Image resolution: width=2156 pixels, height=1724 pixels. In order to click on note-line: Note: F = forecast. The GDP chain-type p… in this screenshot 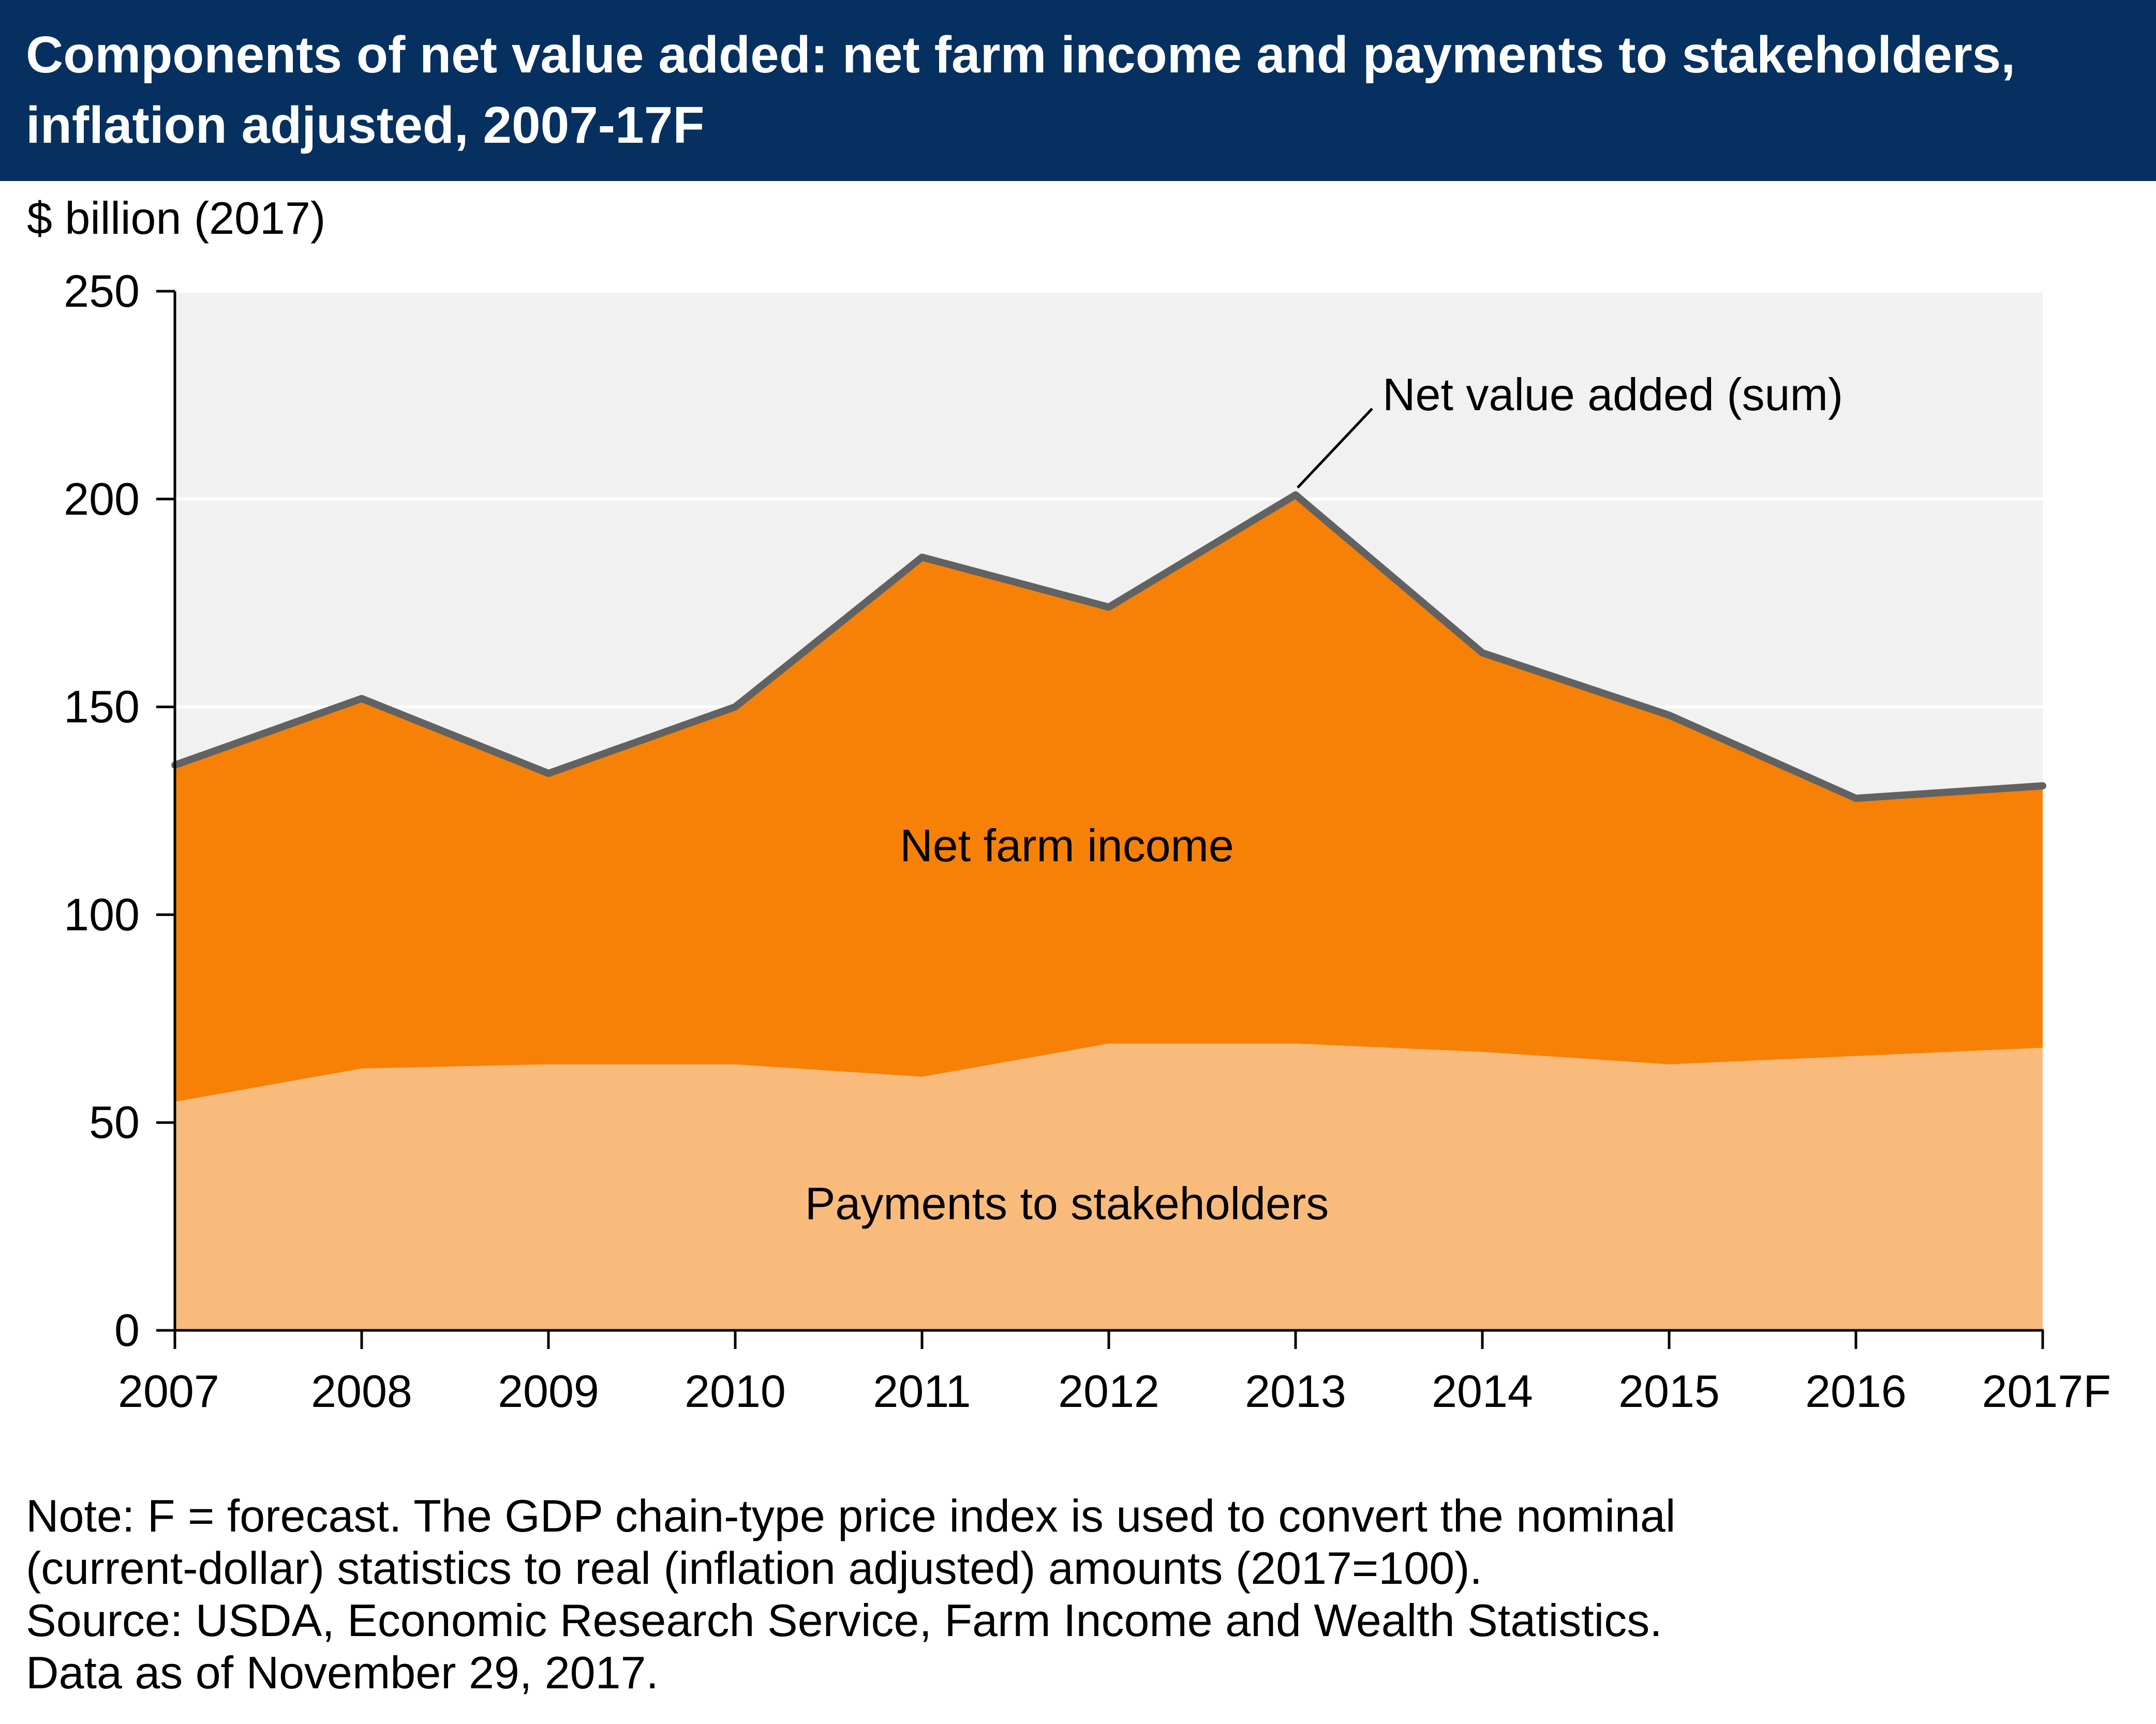, I will do `click(851, 1516)`.